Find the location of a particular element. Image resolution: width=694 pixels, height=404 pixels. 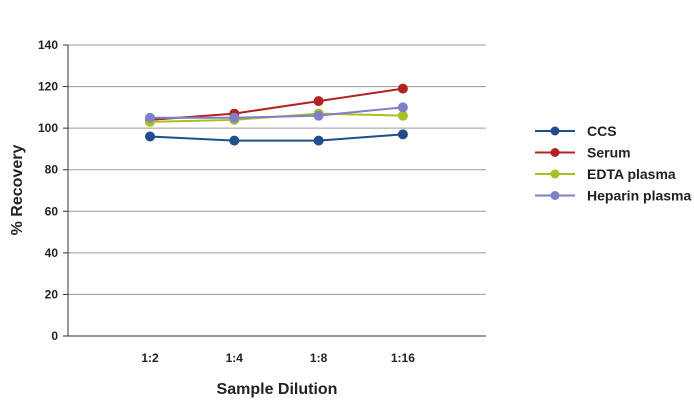

x-tick-label: 1:16 is located at coordinates (403, 358).